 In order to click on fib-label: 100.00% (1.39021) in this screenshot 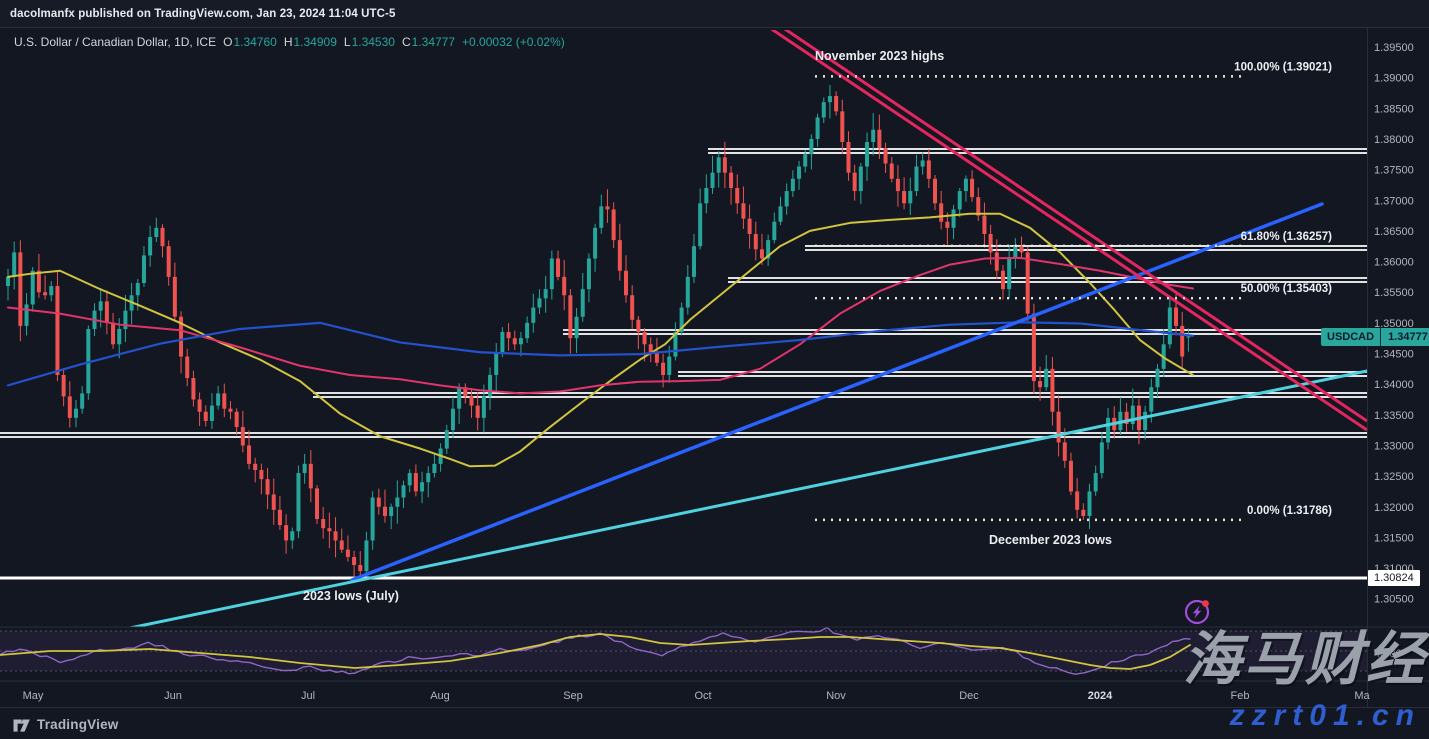, I will do `click(1283, 67)`.